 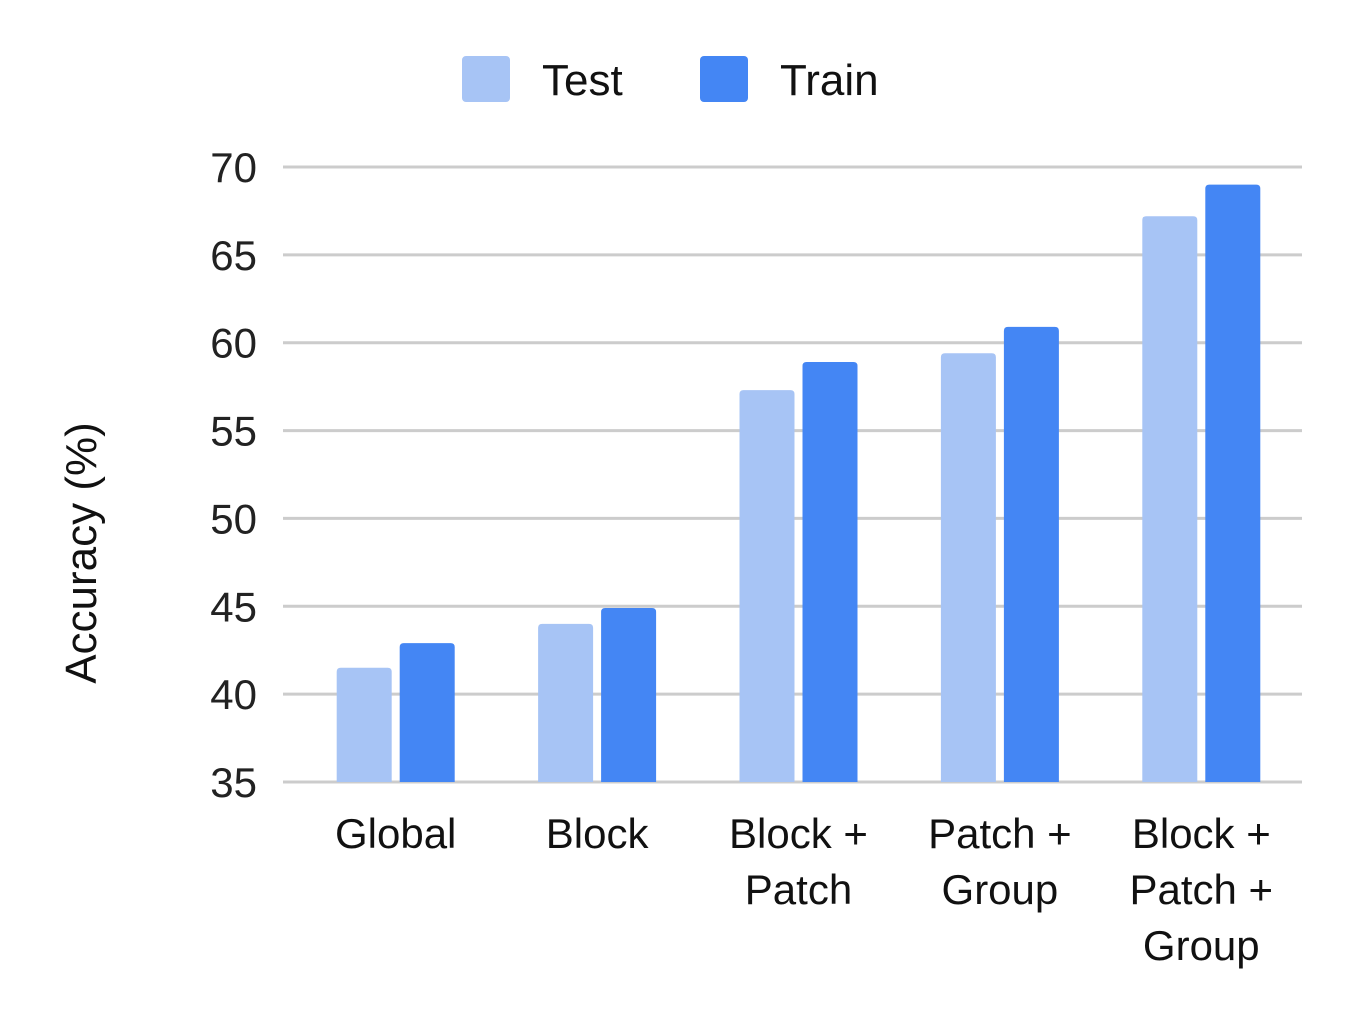 I want to click on x-category-line: Patch, so click(x=798, y=889).